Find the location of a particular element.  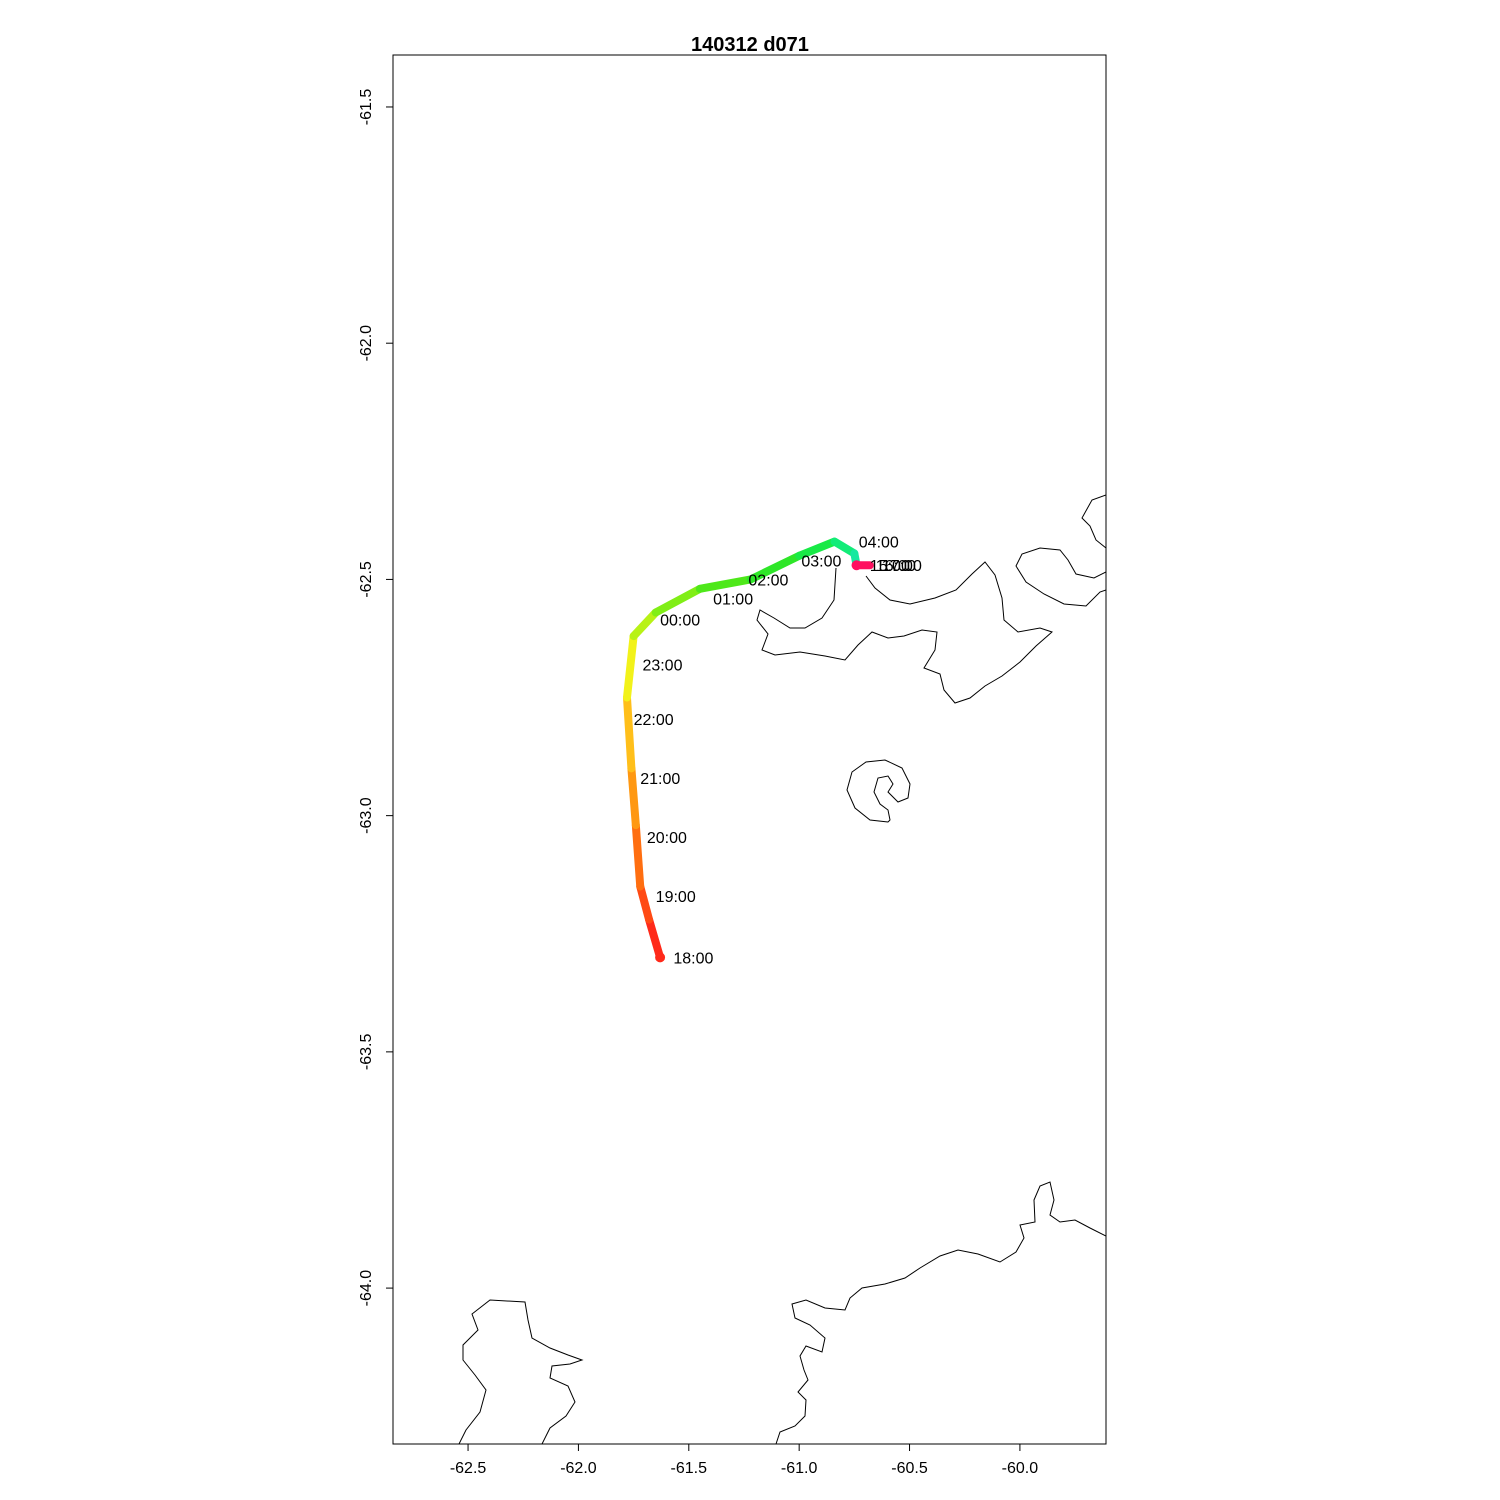

x-tick-label: -60.5 is located at coordinates (909, 1468).